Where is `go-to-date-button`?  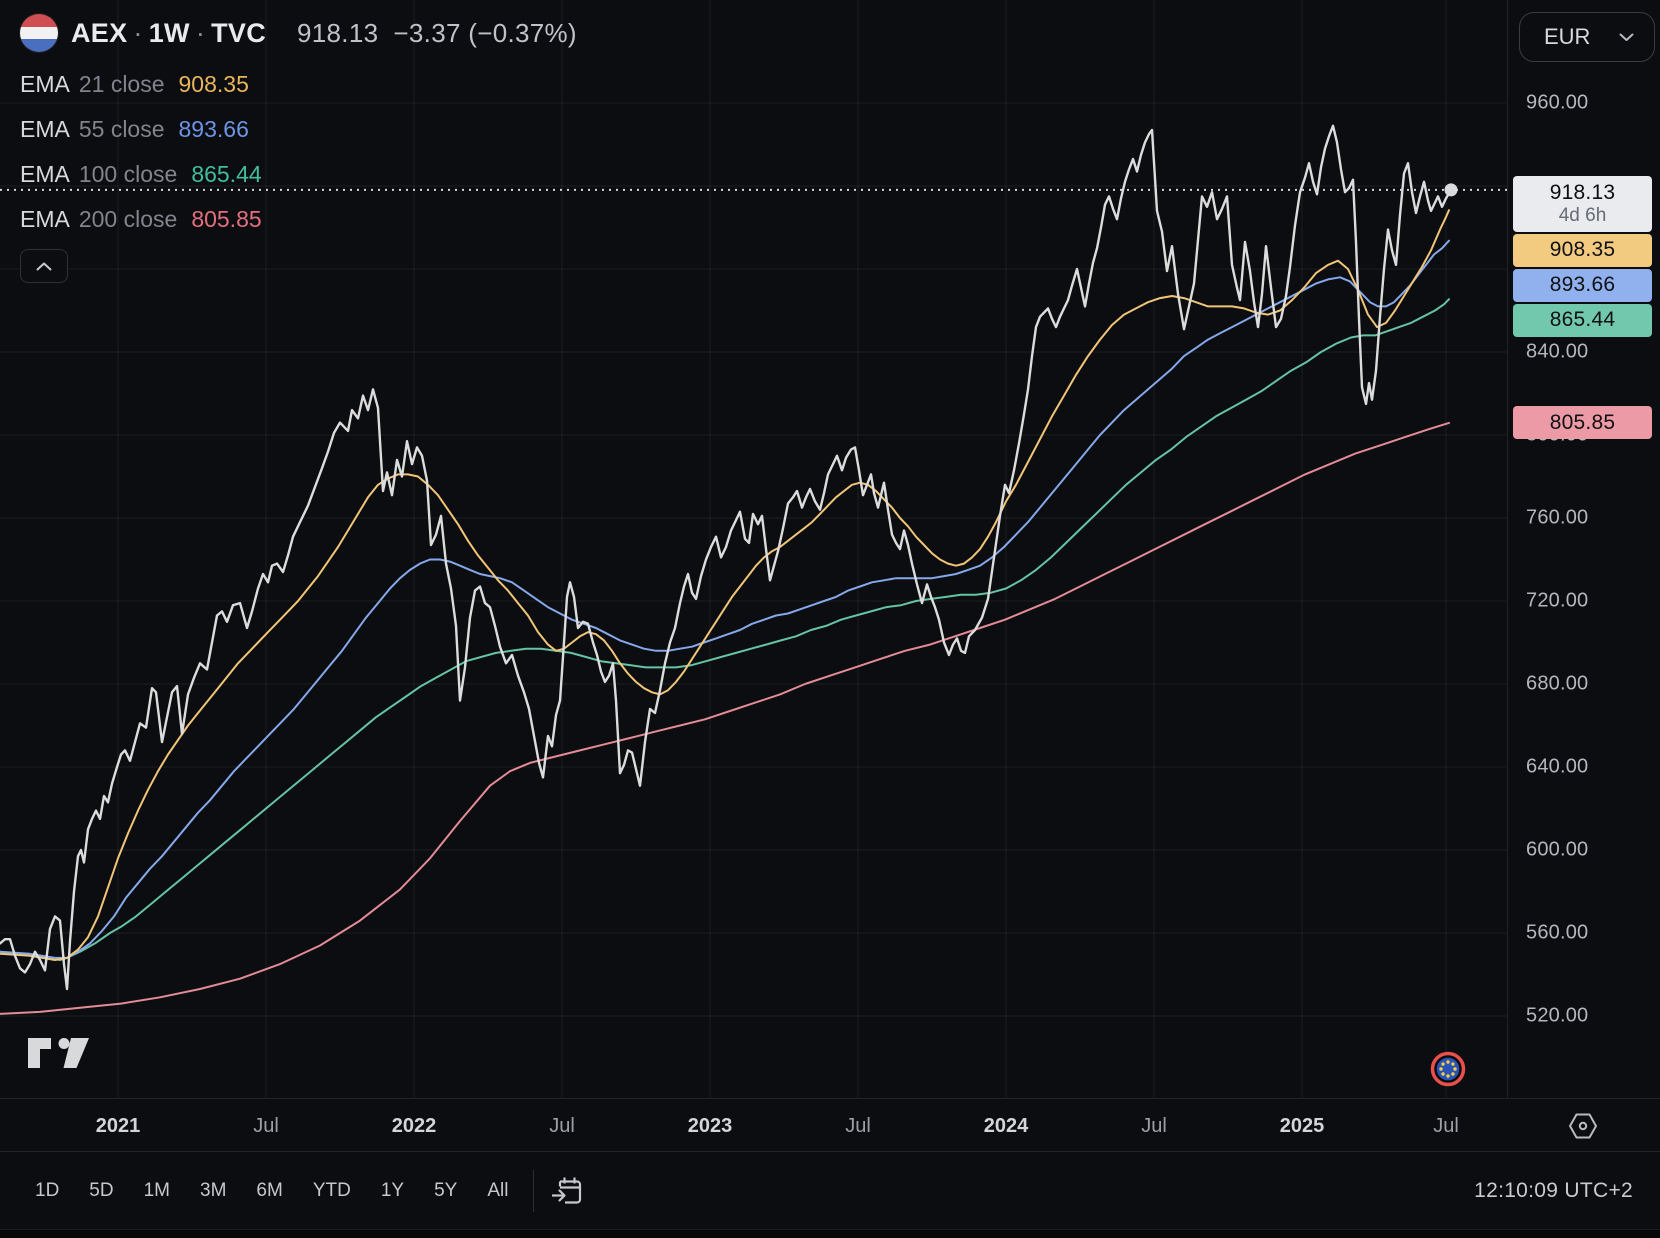
go-to-date-button is located at coordinates (567, 1191).